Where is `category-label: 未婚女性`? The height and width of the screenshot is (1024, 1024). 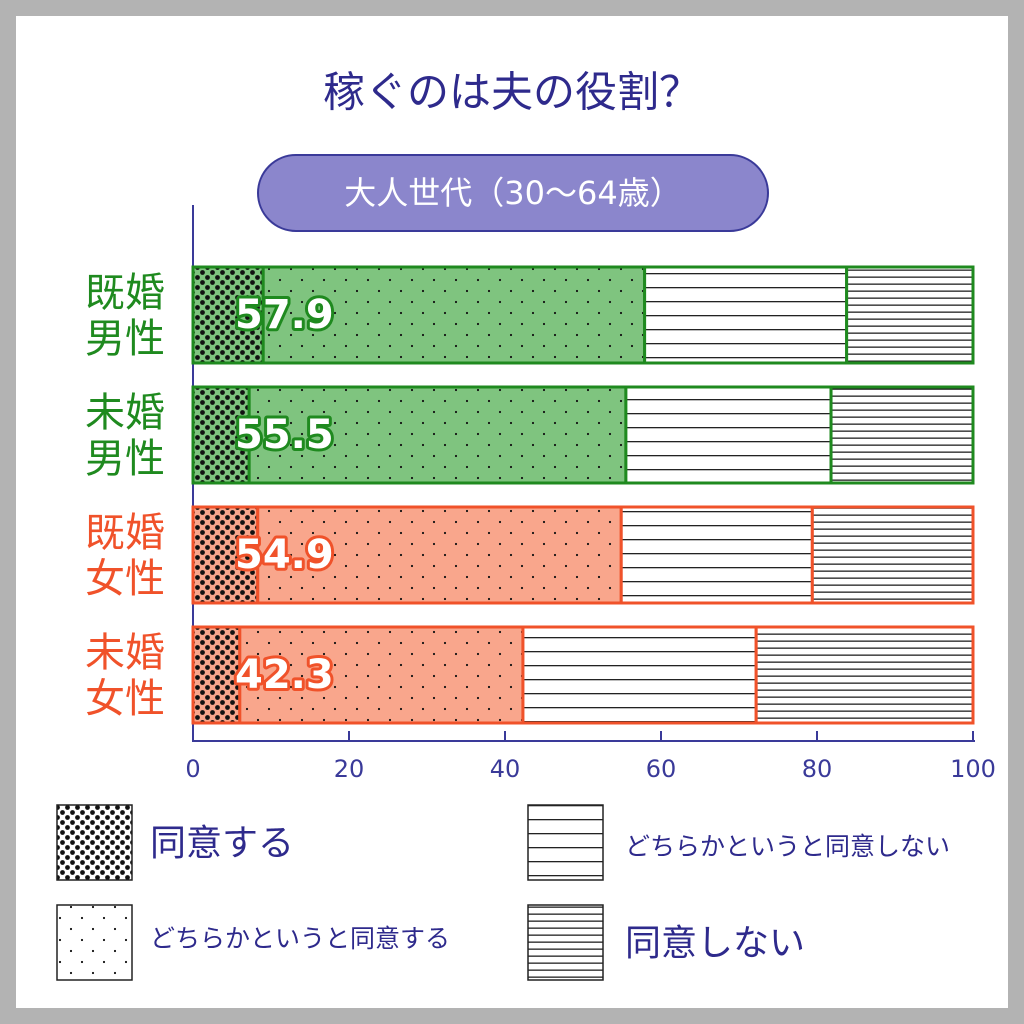 category-label: 未婚女性 is located at coordinates (125, 676).